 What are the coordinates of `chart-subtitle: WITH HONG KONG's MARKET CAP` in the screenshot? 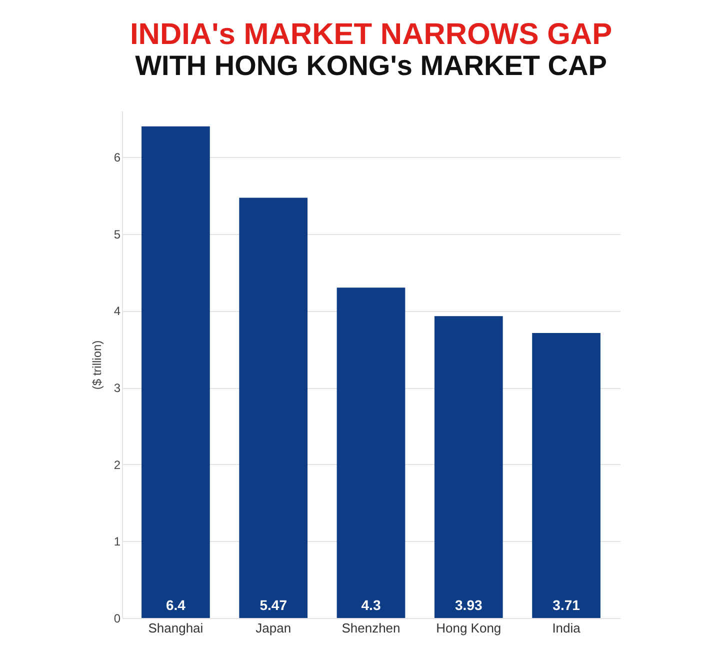 It's located at (371, 65).